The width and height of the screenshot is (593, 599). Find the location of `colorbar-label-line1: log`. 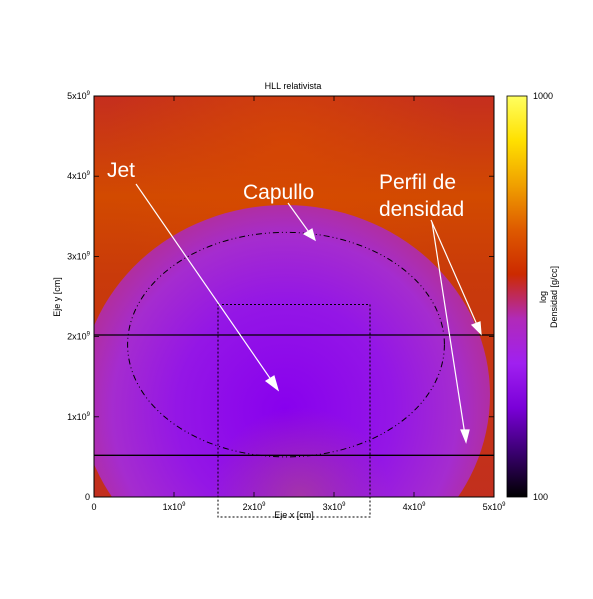

colorbar-label-line1: log is located at coordinates (543, 297).